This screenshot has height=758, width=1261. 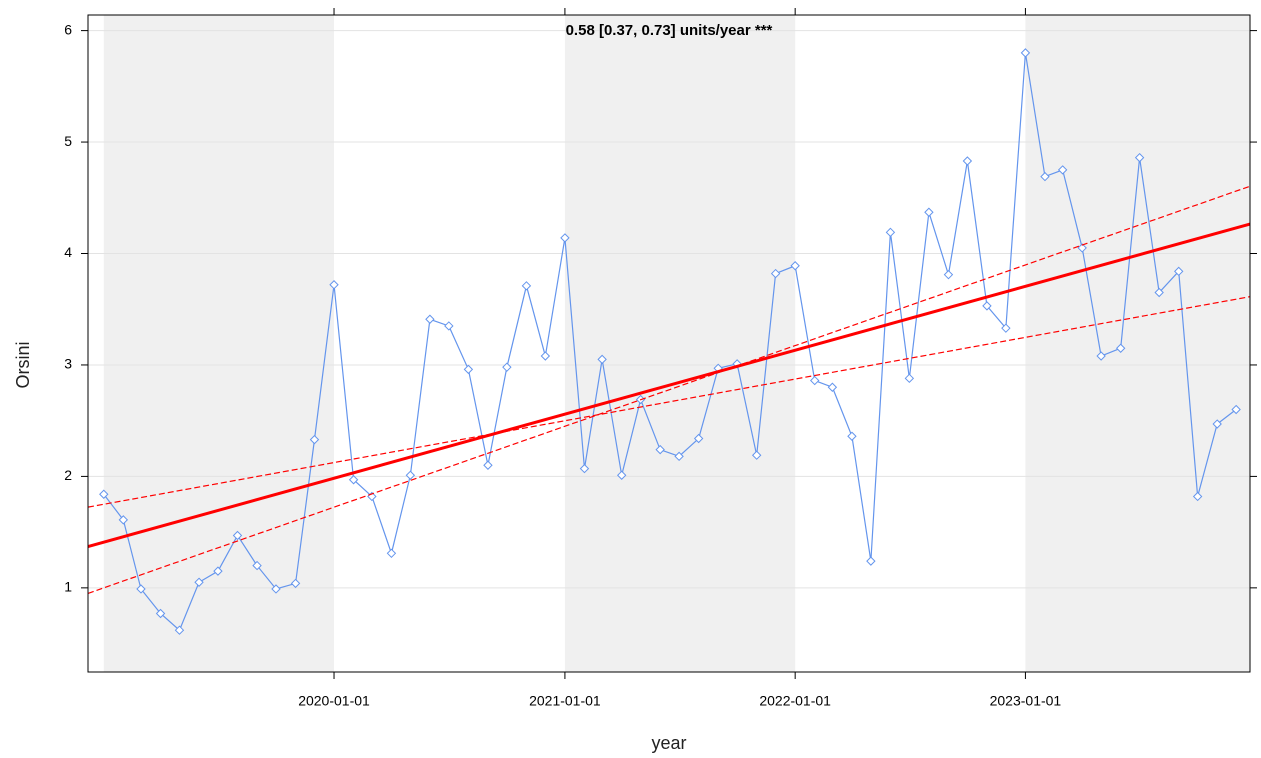 What do you see at coordinates (68, 29) in the screenshot?
I see `y-tick-label: 6` at bounding box center [68, 29].